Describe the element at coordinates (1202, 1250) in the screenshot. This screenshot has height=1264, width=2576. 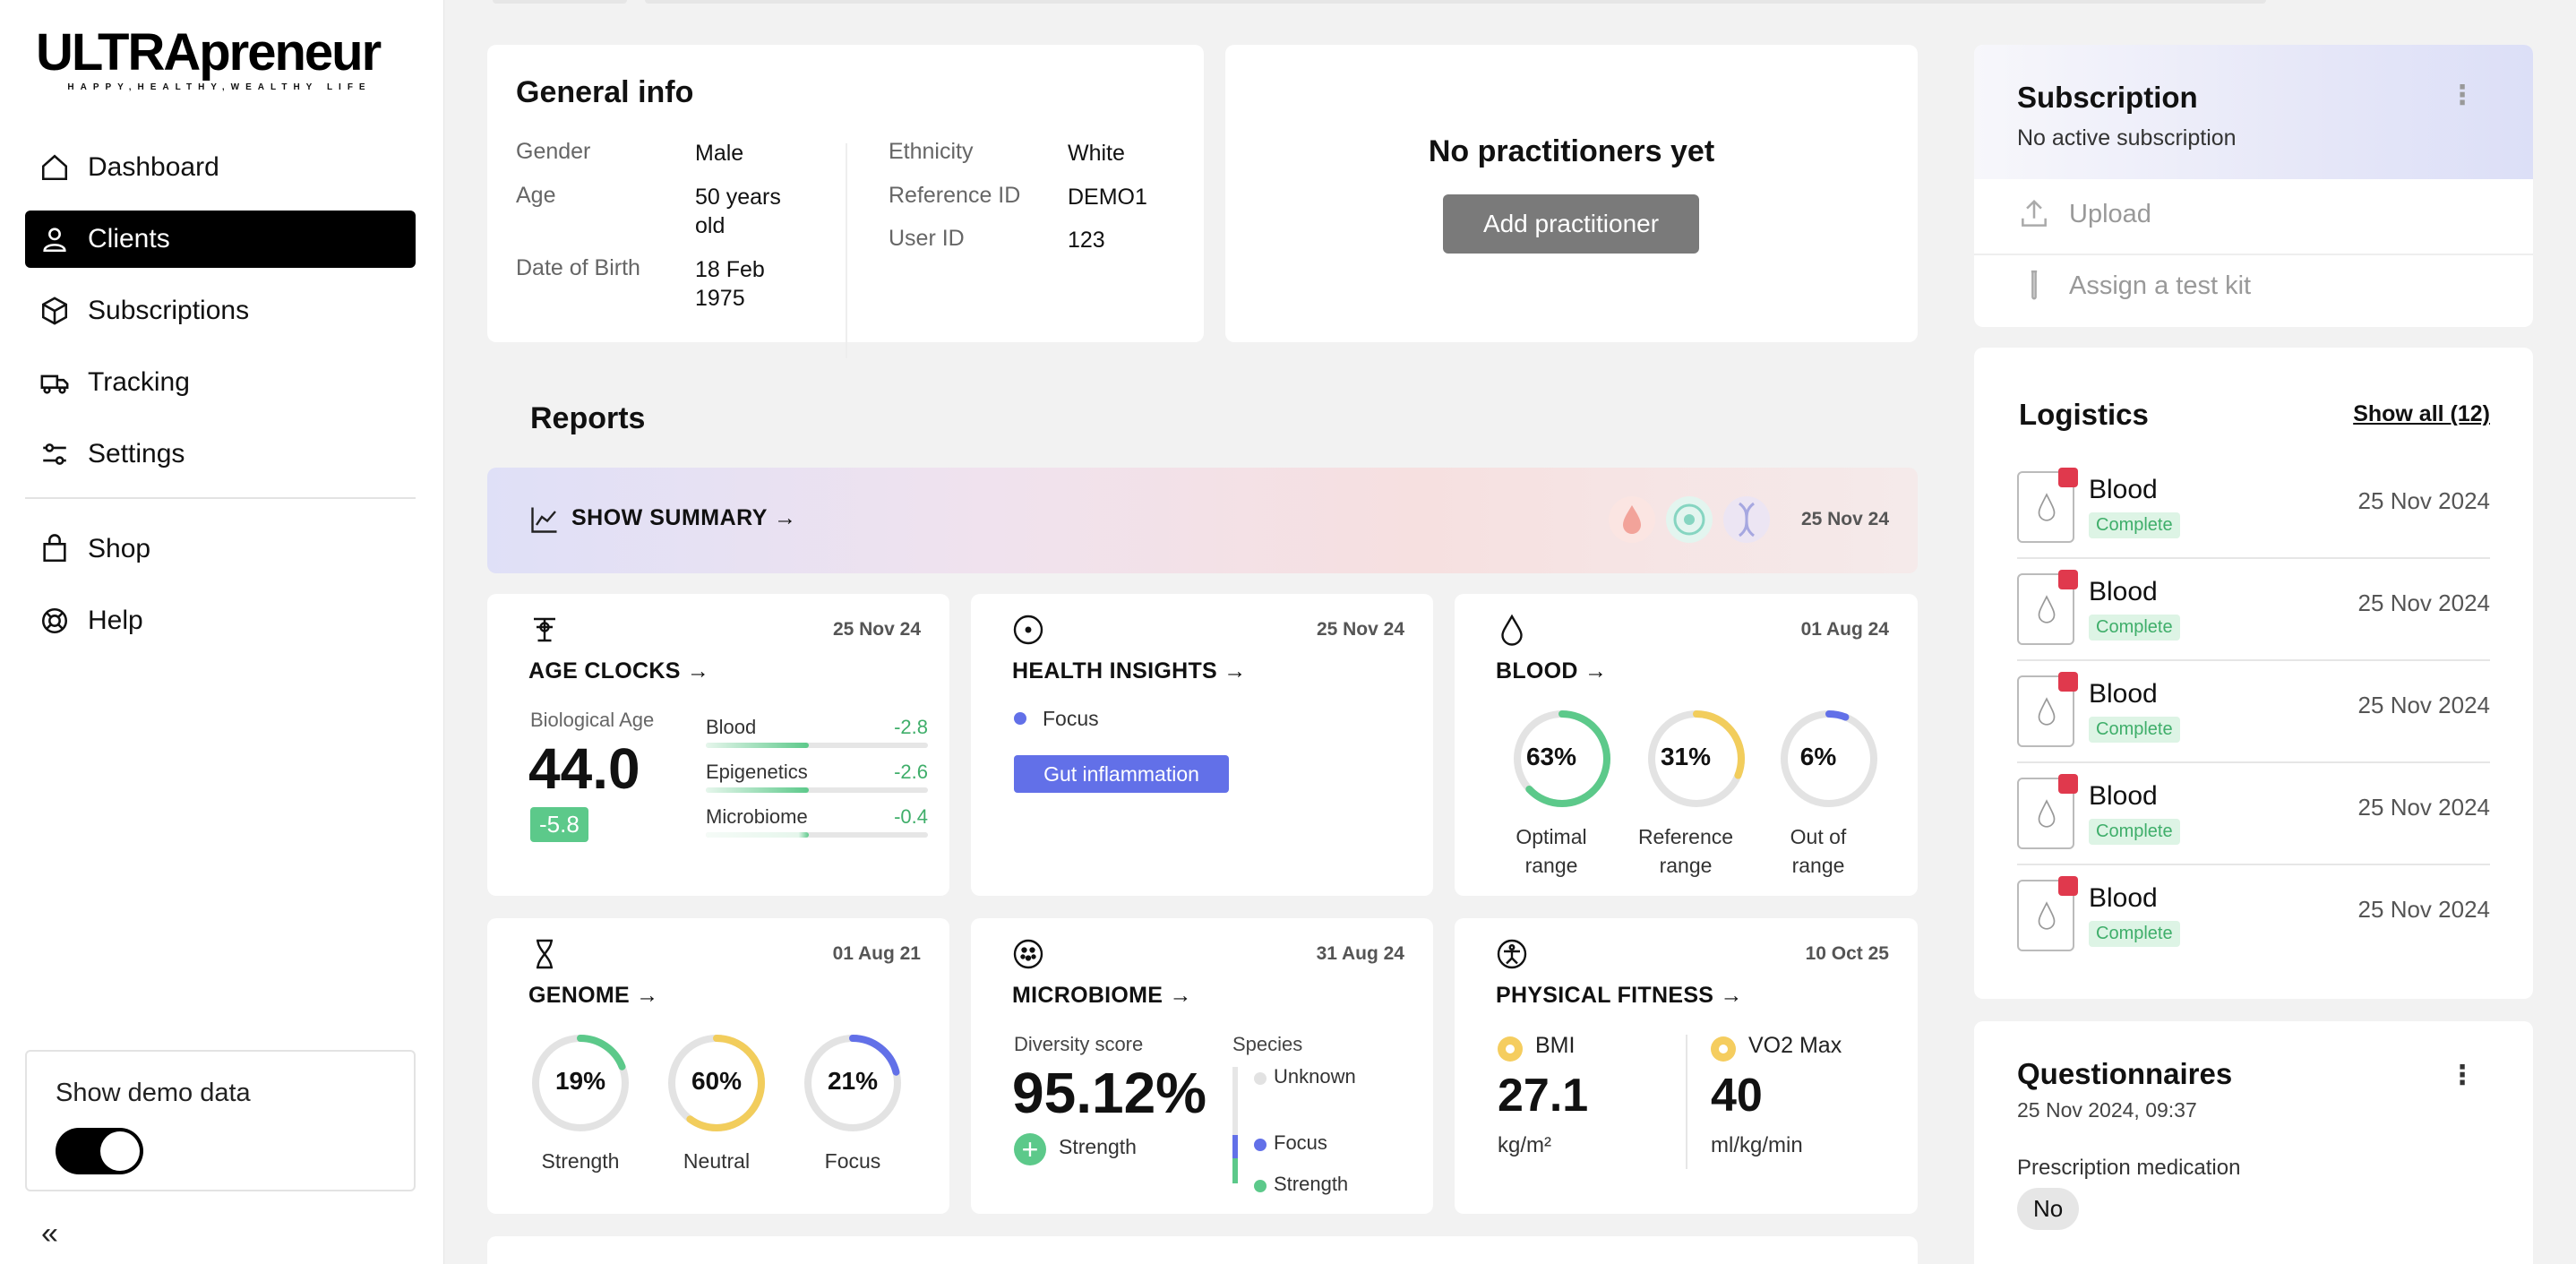
I see `next-report-card` at that location.